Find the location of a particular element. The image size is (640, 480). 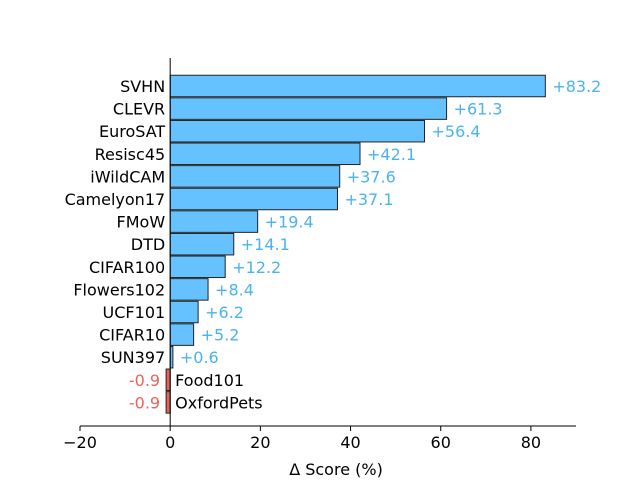

category-label: UCF101 is located at coordinates (134, 312).